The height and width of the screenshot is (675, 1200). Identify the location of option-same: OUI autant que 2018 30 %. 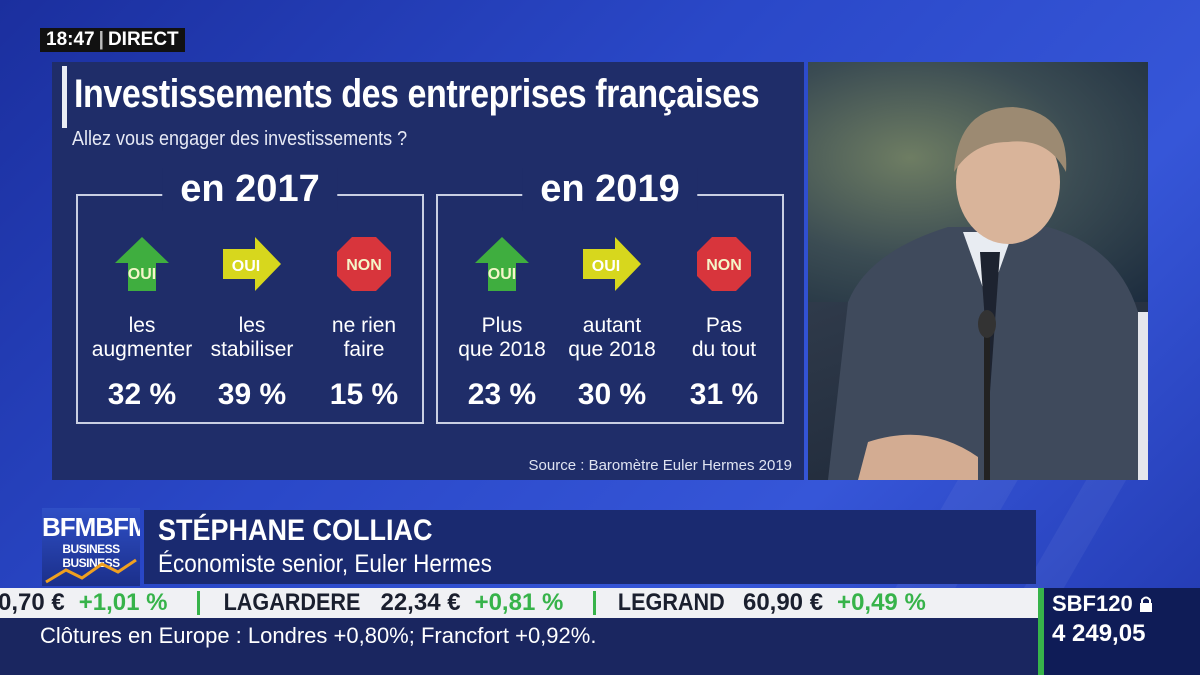
(612, 323).